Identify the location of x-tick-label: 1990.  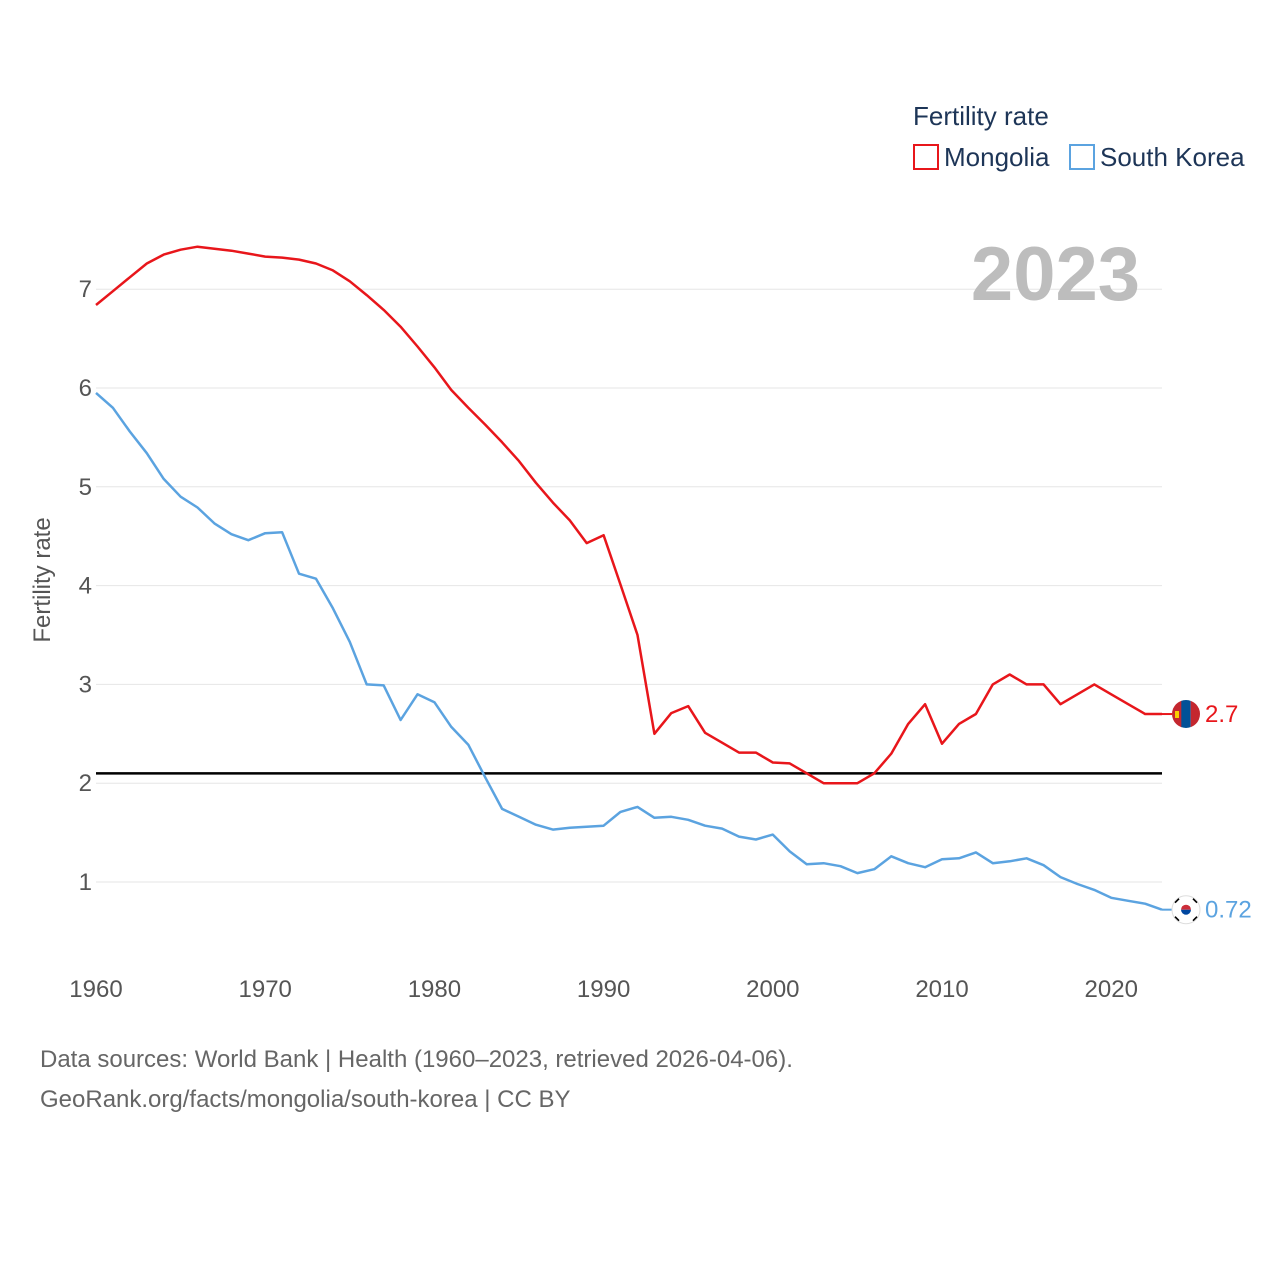
(603, 989).